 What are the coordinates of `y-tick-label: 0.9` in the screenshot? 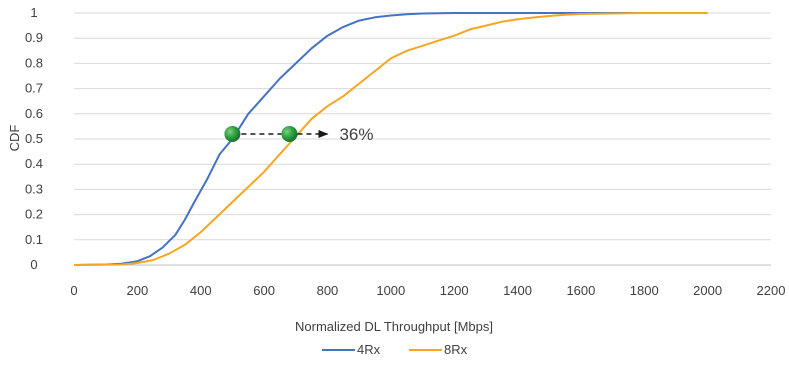 It's located at (34, 37).